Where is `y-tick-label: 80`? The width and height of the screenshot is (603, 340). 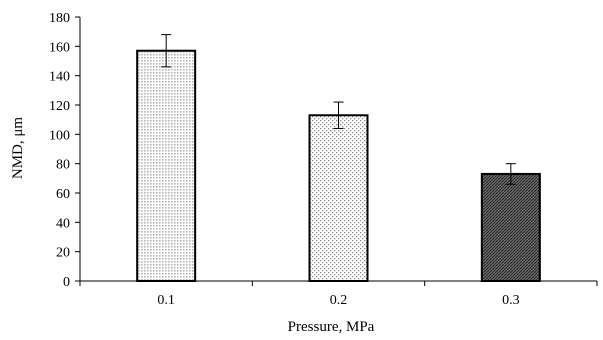 y-tick-label: 80 is located at coordinates (63, 165).